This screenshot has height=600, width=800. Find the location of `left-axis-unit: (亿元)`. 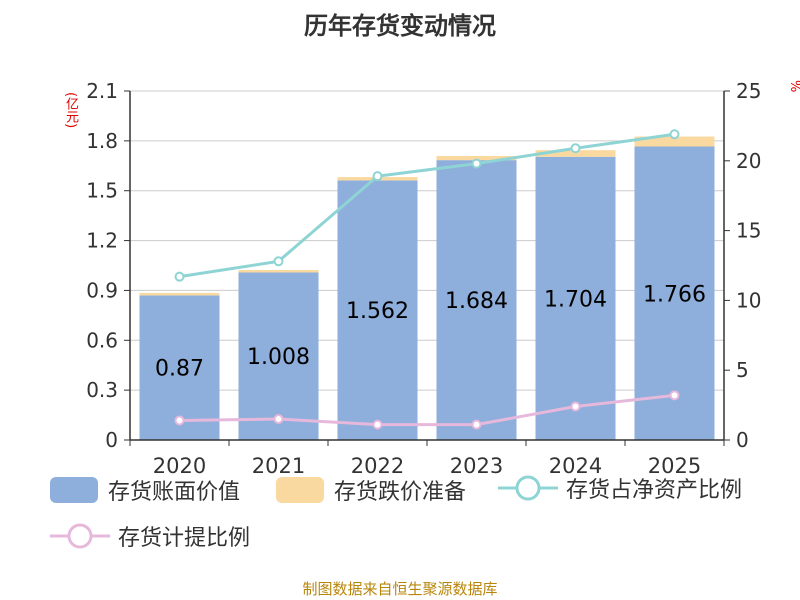

left-axis-unit: (亿元) is located at coordinates (70, 110).